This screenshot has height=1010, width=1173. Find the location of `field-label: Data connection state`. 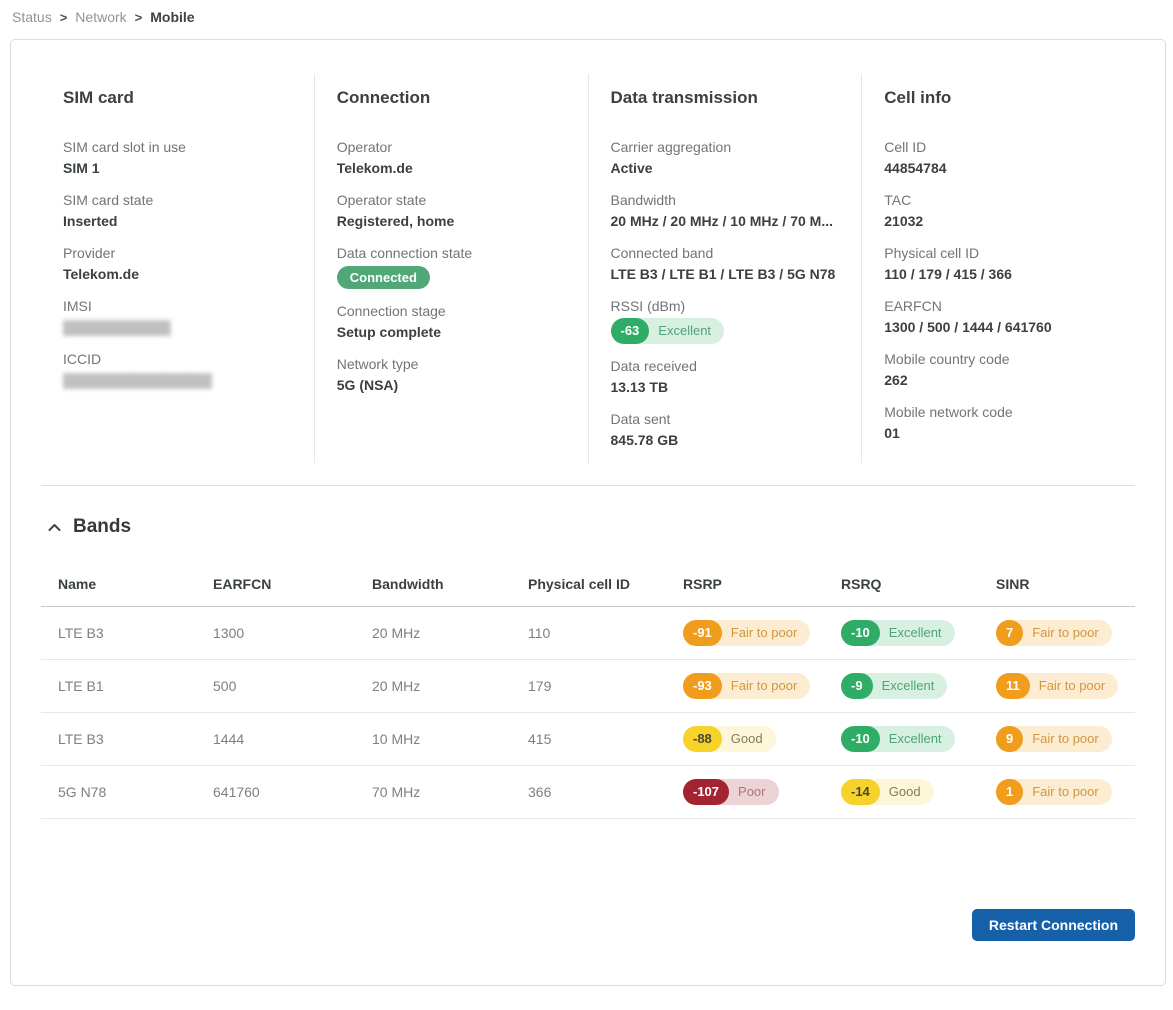

field-label: Data connection state is located at coordinates (404, 253).